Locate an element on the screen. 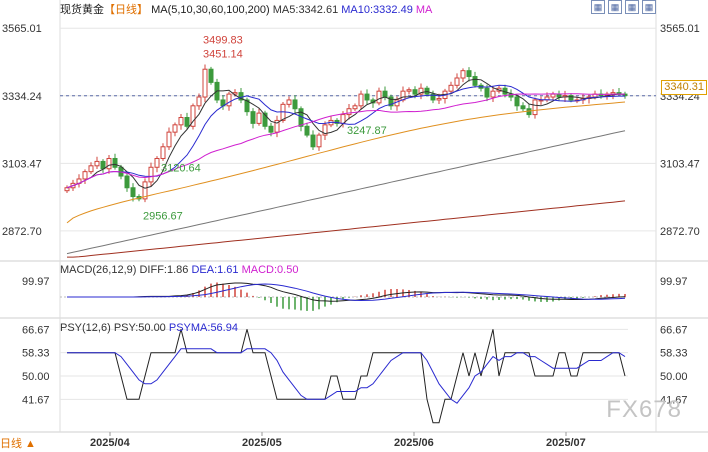 This screenshot has height=452, width=708. x-tick-label: 2025/07 is located at coordinates (566, 443).